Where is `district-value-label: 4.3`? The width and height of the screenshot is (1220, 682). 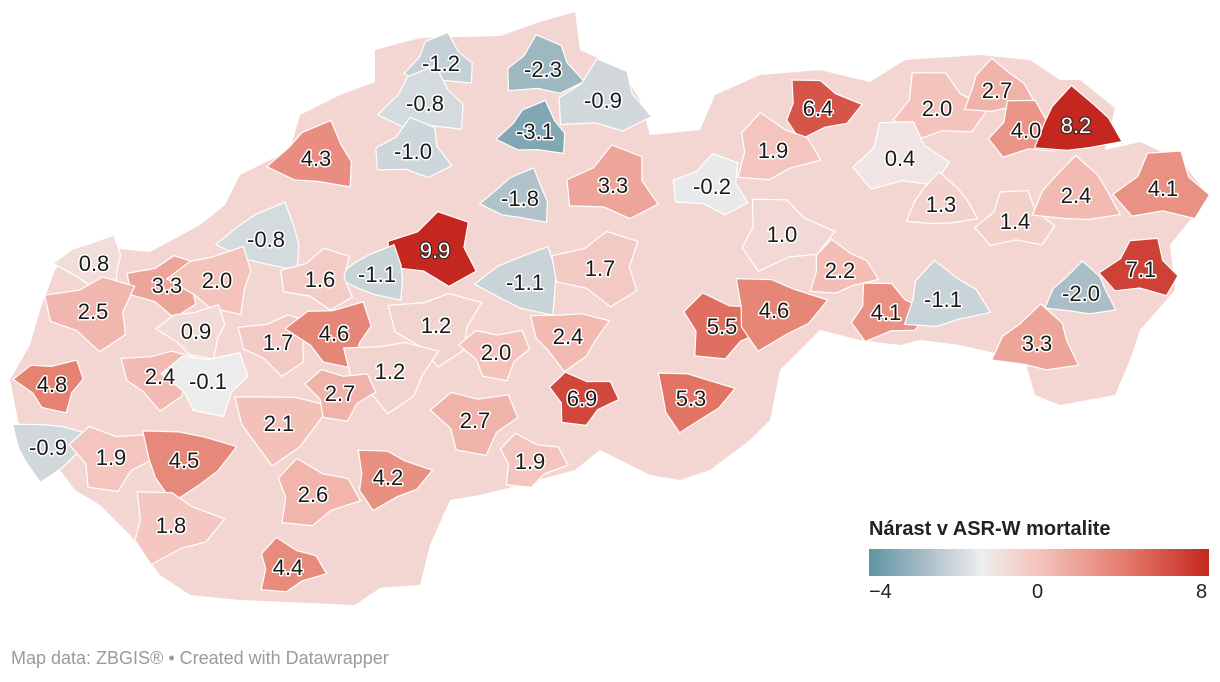 district-value-label: 4.3 is located at coordinates (316, 158).